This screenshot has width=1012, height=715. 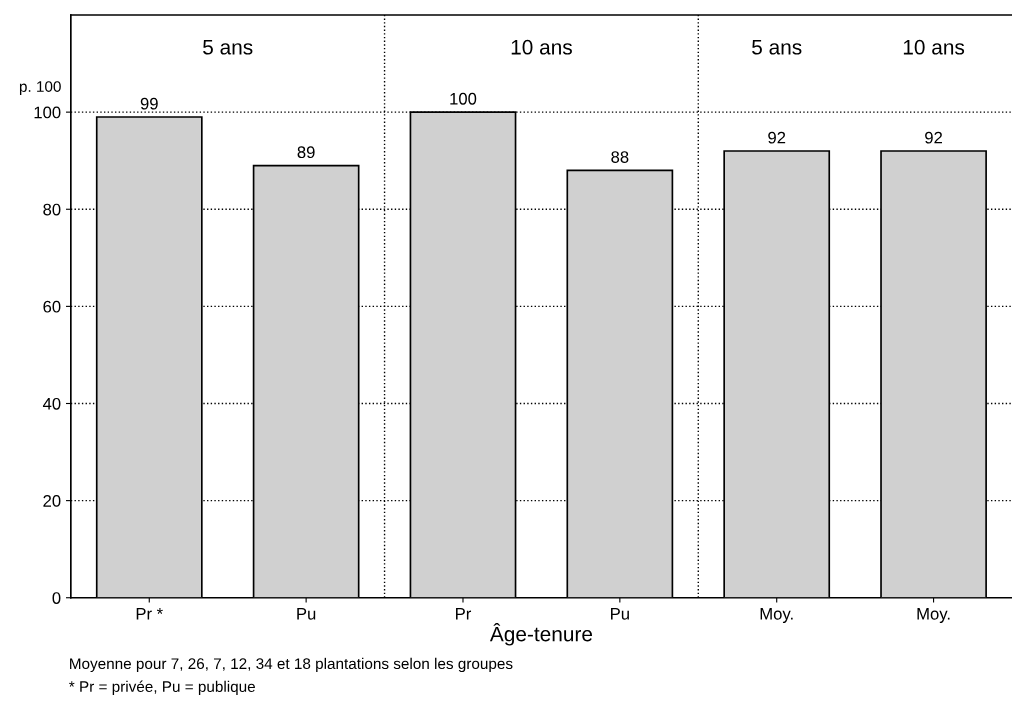 What do you see at coordinates (162, 688) in the screenshot?
I see `text: * Pr = privée, Pu = publique` at bounding box center [162, 688].